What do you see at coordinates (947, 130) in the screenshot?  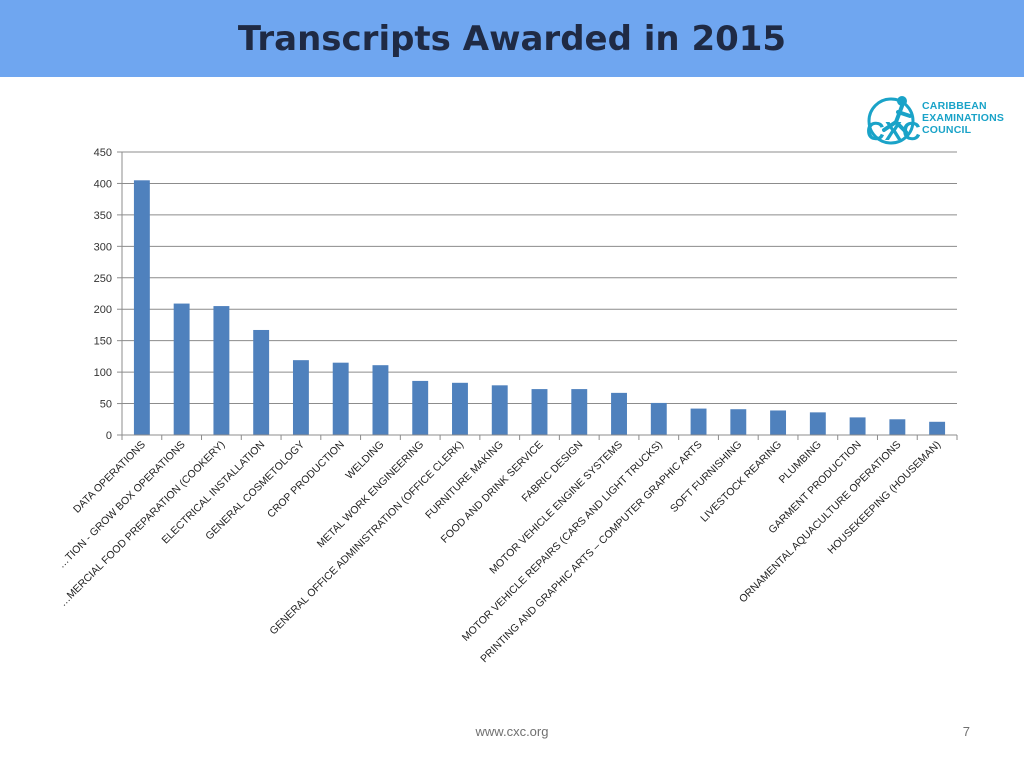 I see `logo-line-3: COUNCIL` at bounding box center [947, 130].